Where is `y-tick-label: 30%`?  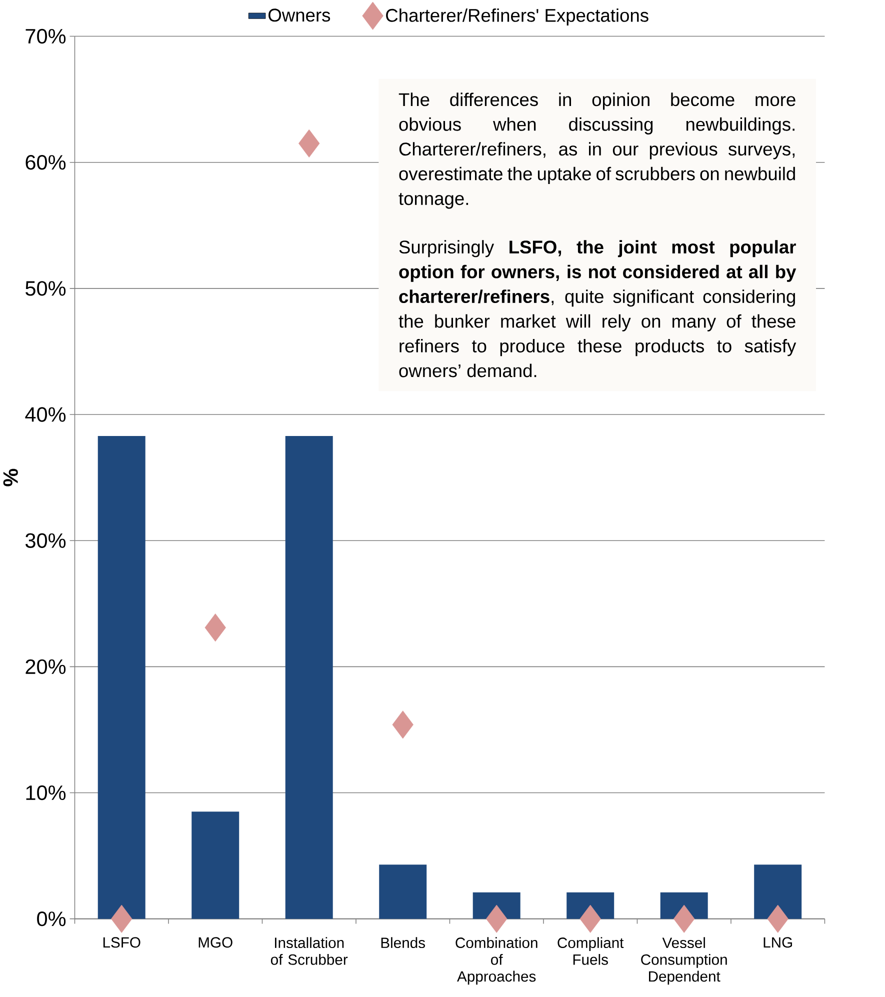 y-tick-label: 30% is located at coordinates (46, 540).